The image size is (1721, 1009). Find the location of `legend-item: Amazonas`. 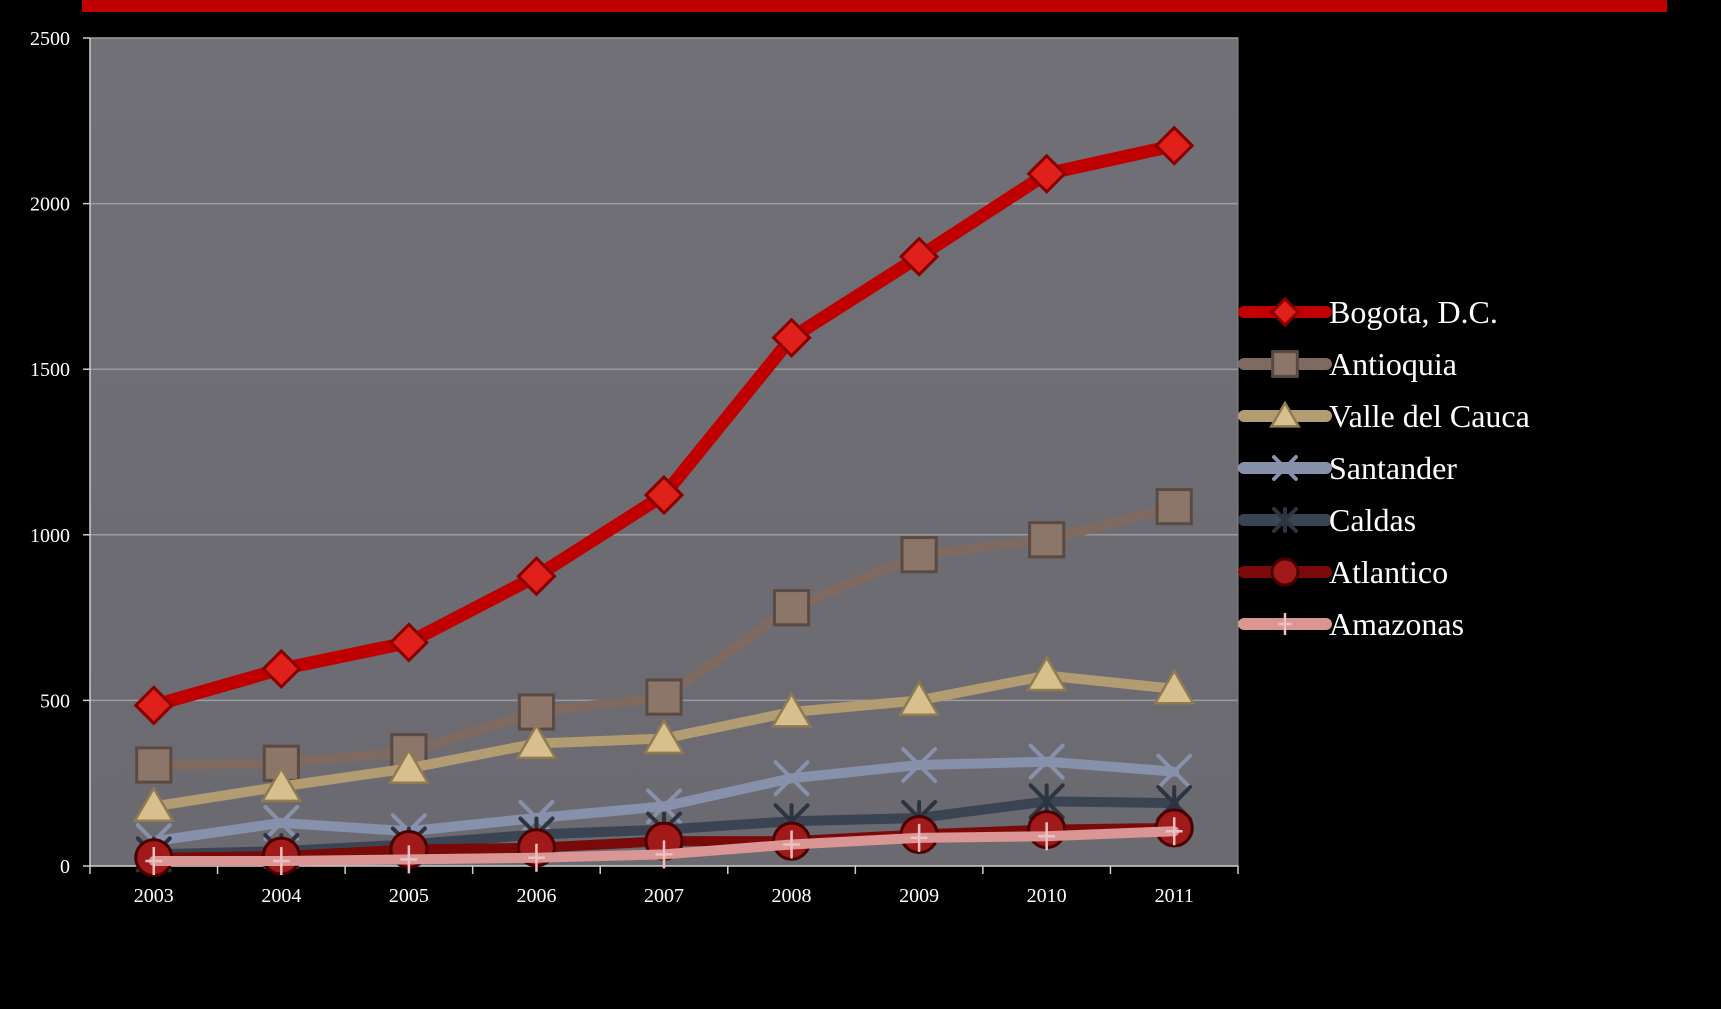

legend-item: Amazonas is located at coordinates (1351, 624).